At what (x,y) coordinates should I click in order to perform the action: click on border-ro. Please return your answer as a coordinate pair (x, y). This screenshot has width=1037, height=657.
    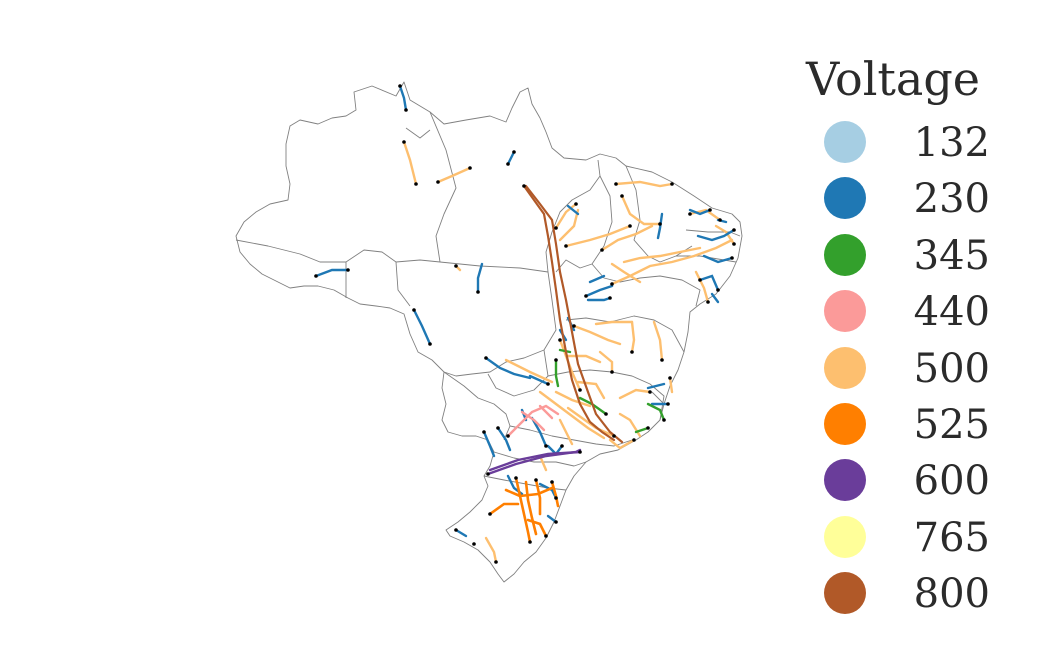
    Looking at the image, I should click on (403, 284).